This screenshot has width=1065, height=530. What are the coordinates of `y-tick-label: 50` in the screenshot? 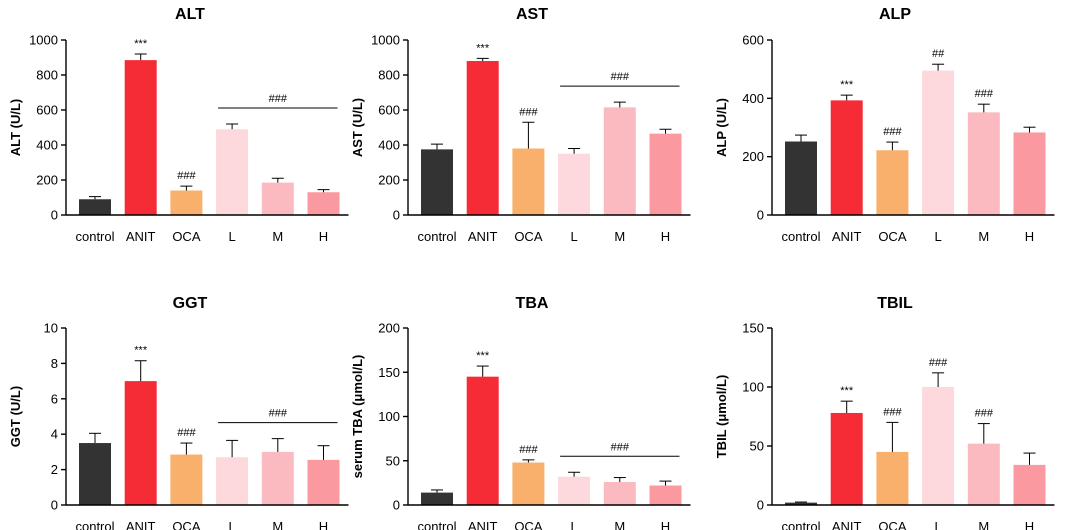 It's located at (393, 460).